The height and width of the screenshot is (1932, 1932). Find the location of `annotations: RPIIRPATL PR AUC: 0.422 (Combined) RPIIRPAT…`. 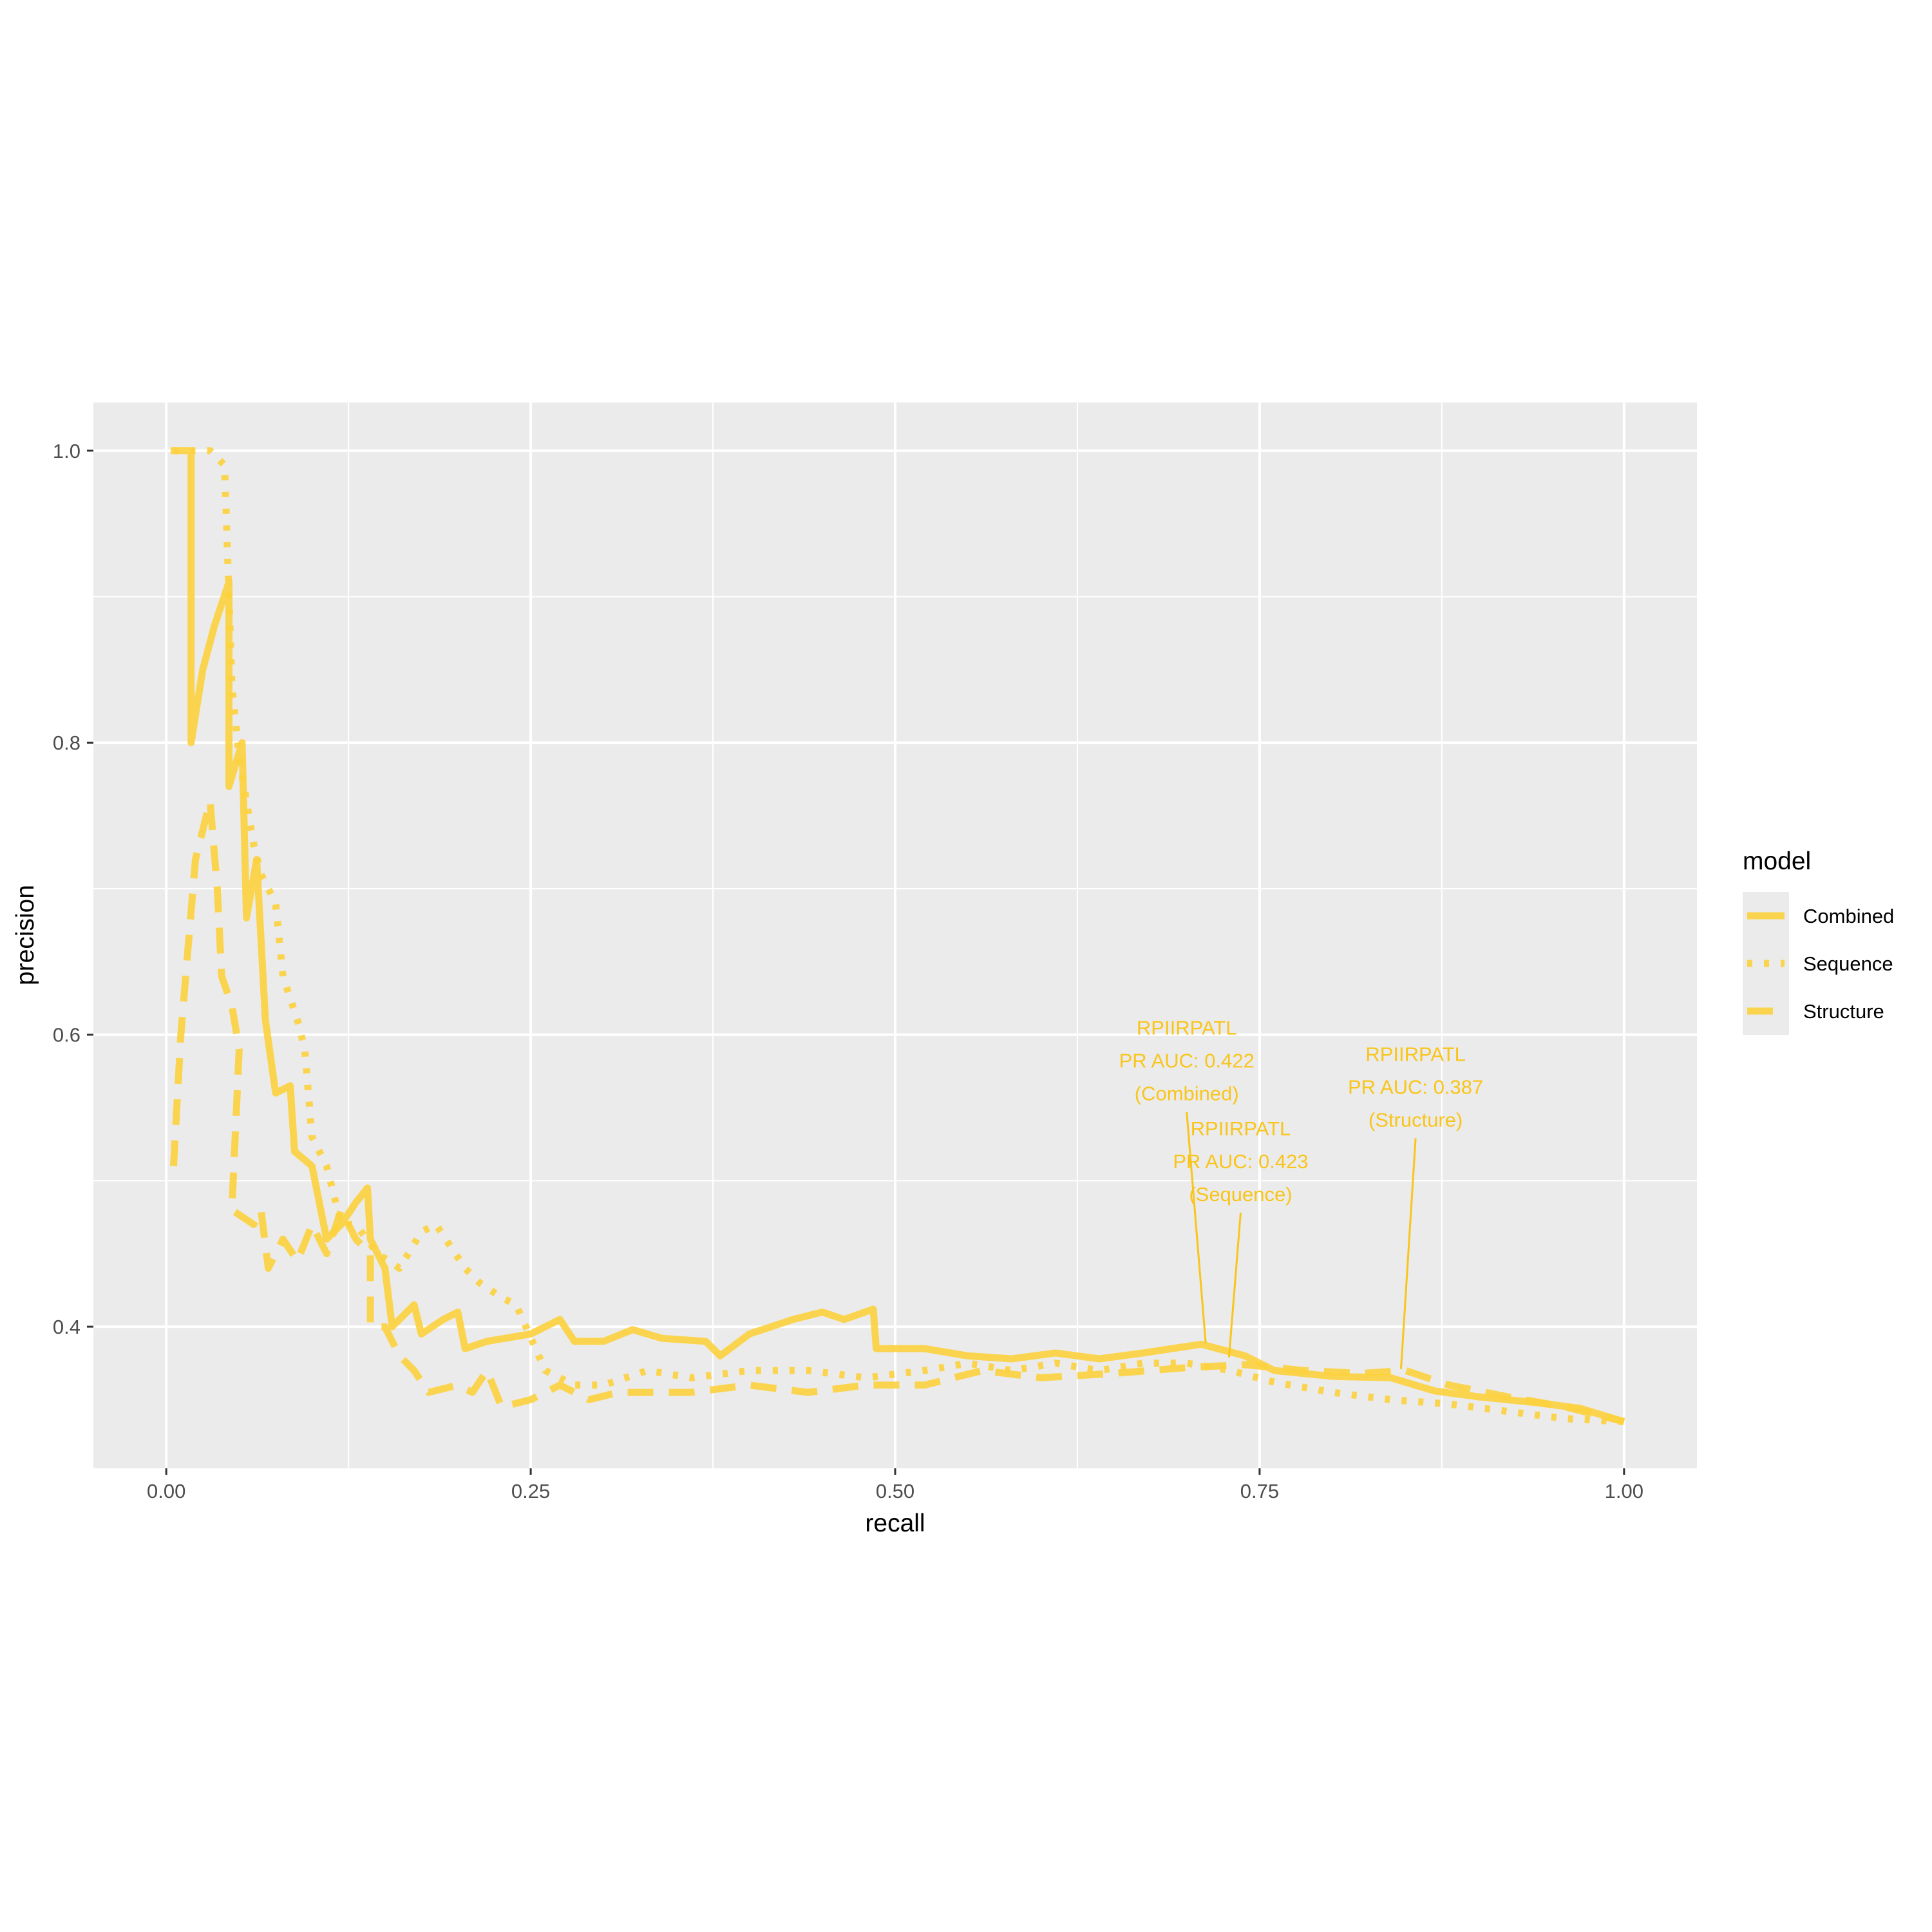

annotations: RPIIRPATL PR AUC: 0.422 (Combined) RPIIRPAT… is located at coordinates (1301, 1193).